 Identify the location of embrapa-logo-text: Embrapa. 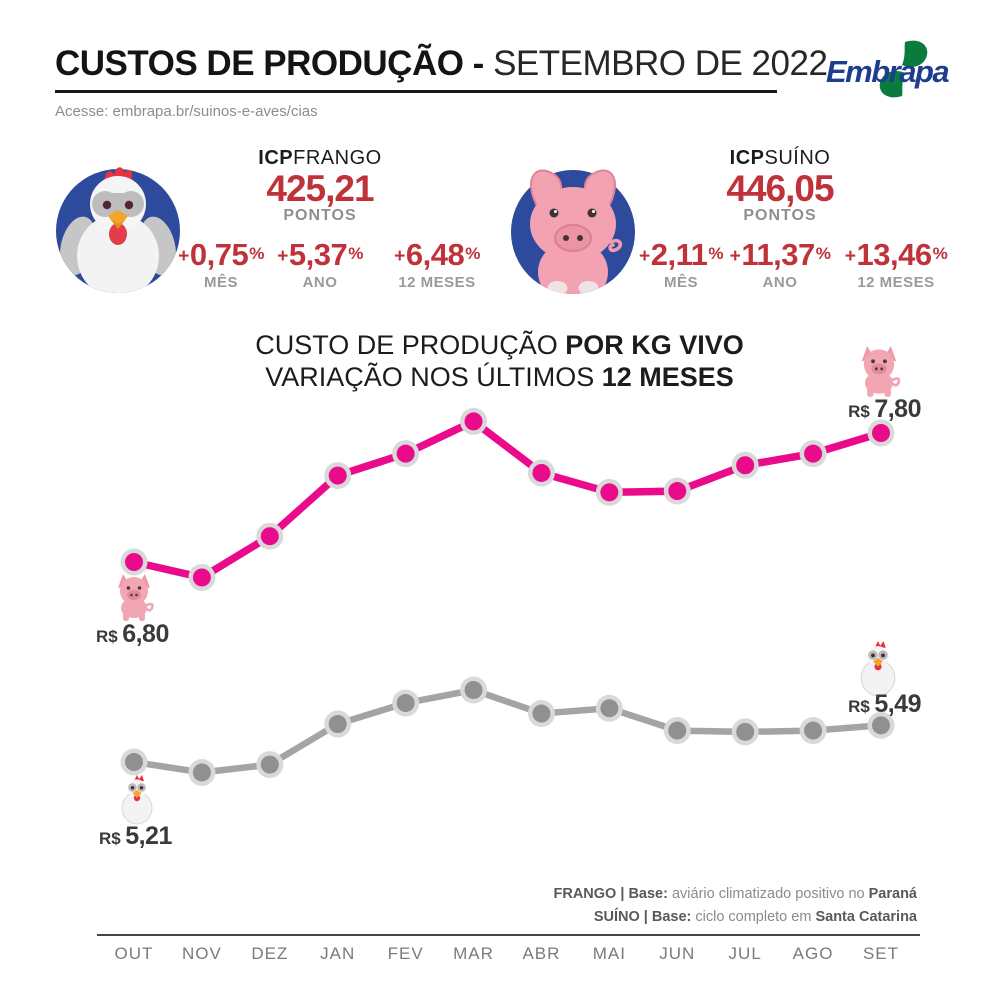
(888, 71).